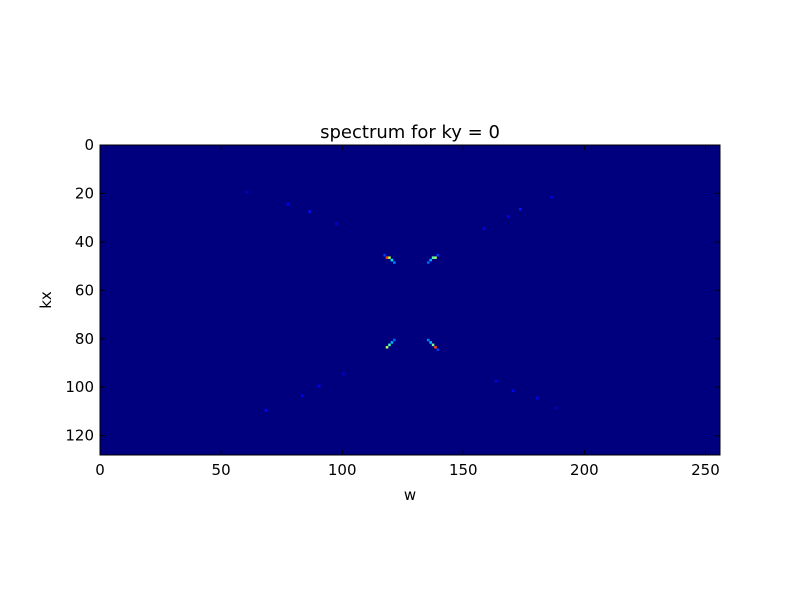 Image resolution: width=800 pixels, height=600 pixels. What do you see at coordinates (401, 301) in the screenshot?
I see `heatmap-cells` at bounding box center [401, 301].